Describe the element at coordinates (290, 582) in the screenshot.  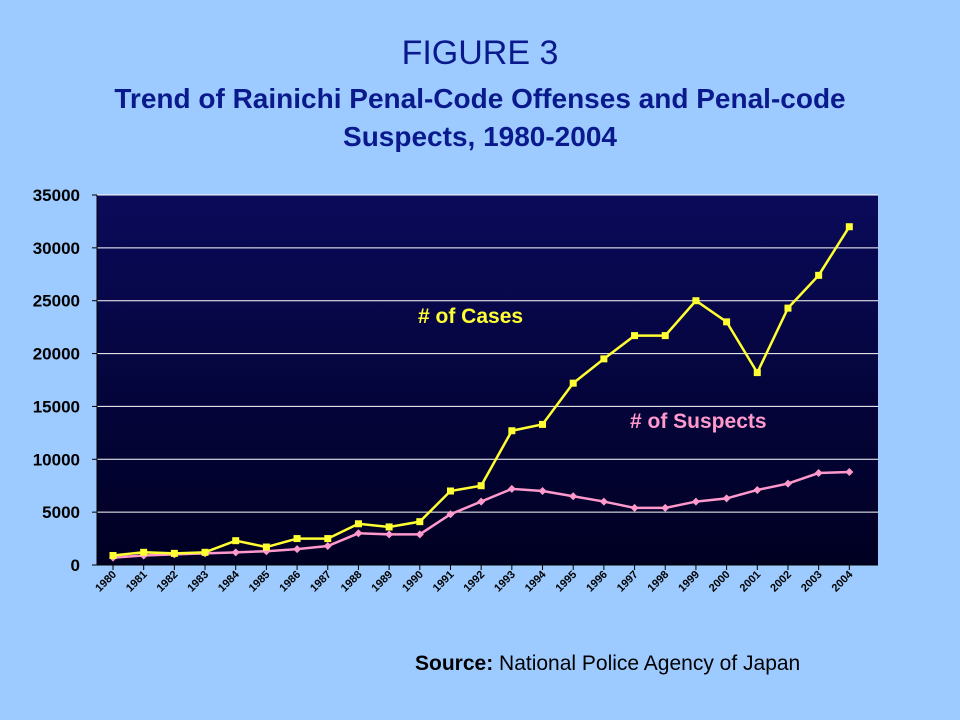
I see `x-tick-label: 1986` at that location.